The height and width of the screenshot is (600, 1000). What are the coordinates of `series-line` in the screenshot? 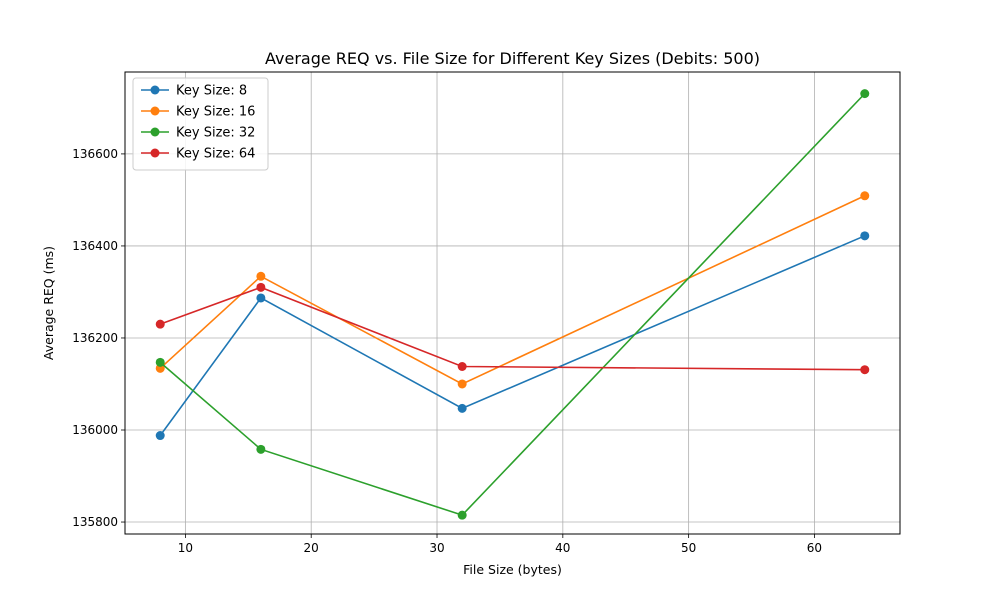 It's located at (512, 328).